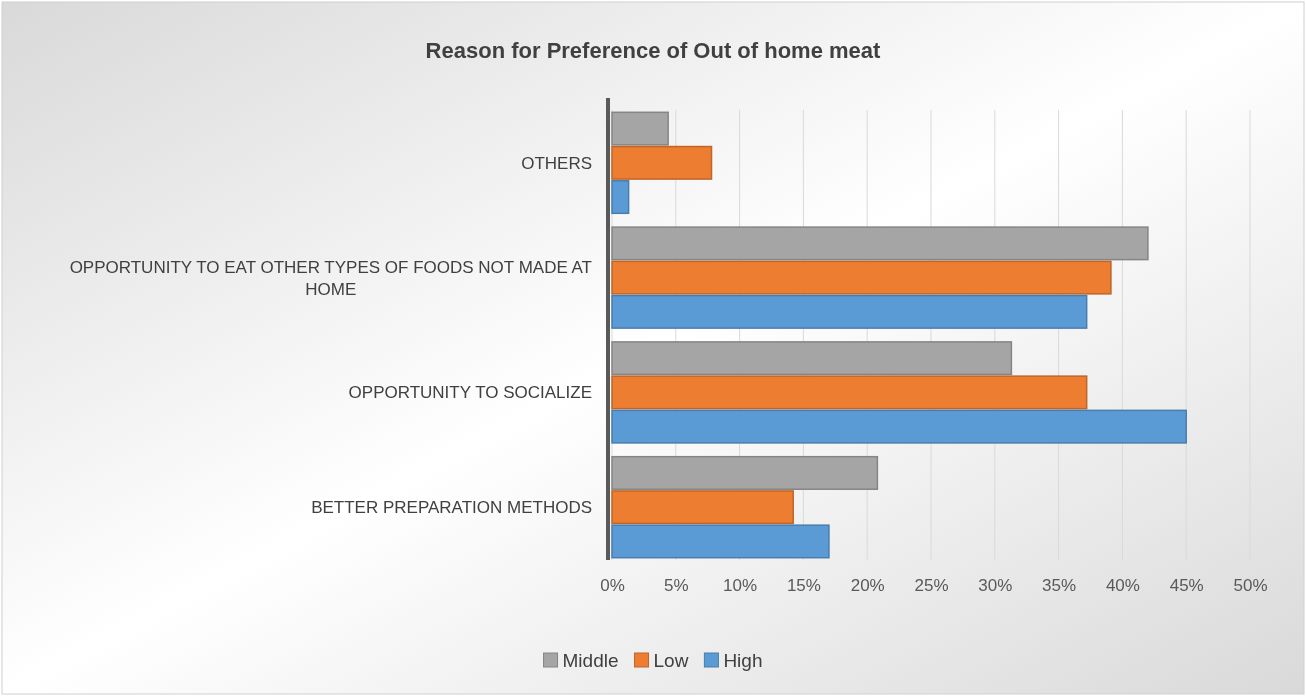 The image size is (1306, 696). Describe the element at coordinates (1059, 586) in the screenshot. I see `x-tick-label: 35%` at that location.